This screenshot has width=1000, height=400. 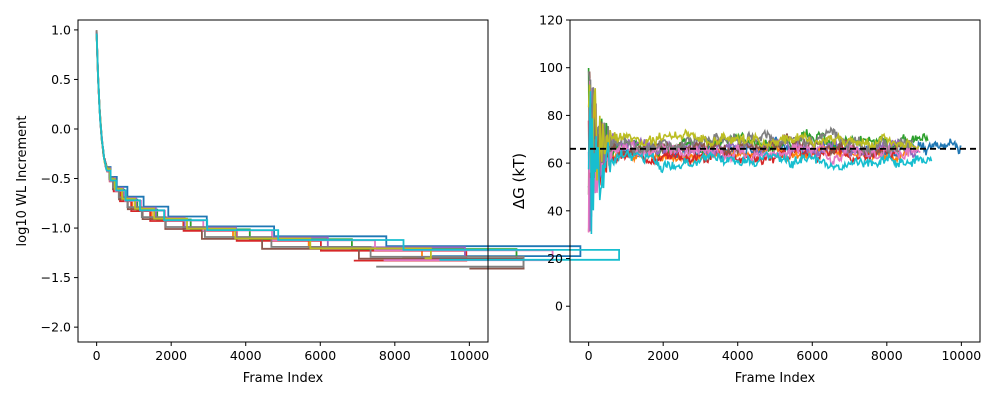 I want to click on wl-increment-x-tick-label: 0, so click(x=97, y=355).